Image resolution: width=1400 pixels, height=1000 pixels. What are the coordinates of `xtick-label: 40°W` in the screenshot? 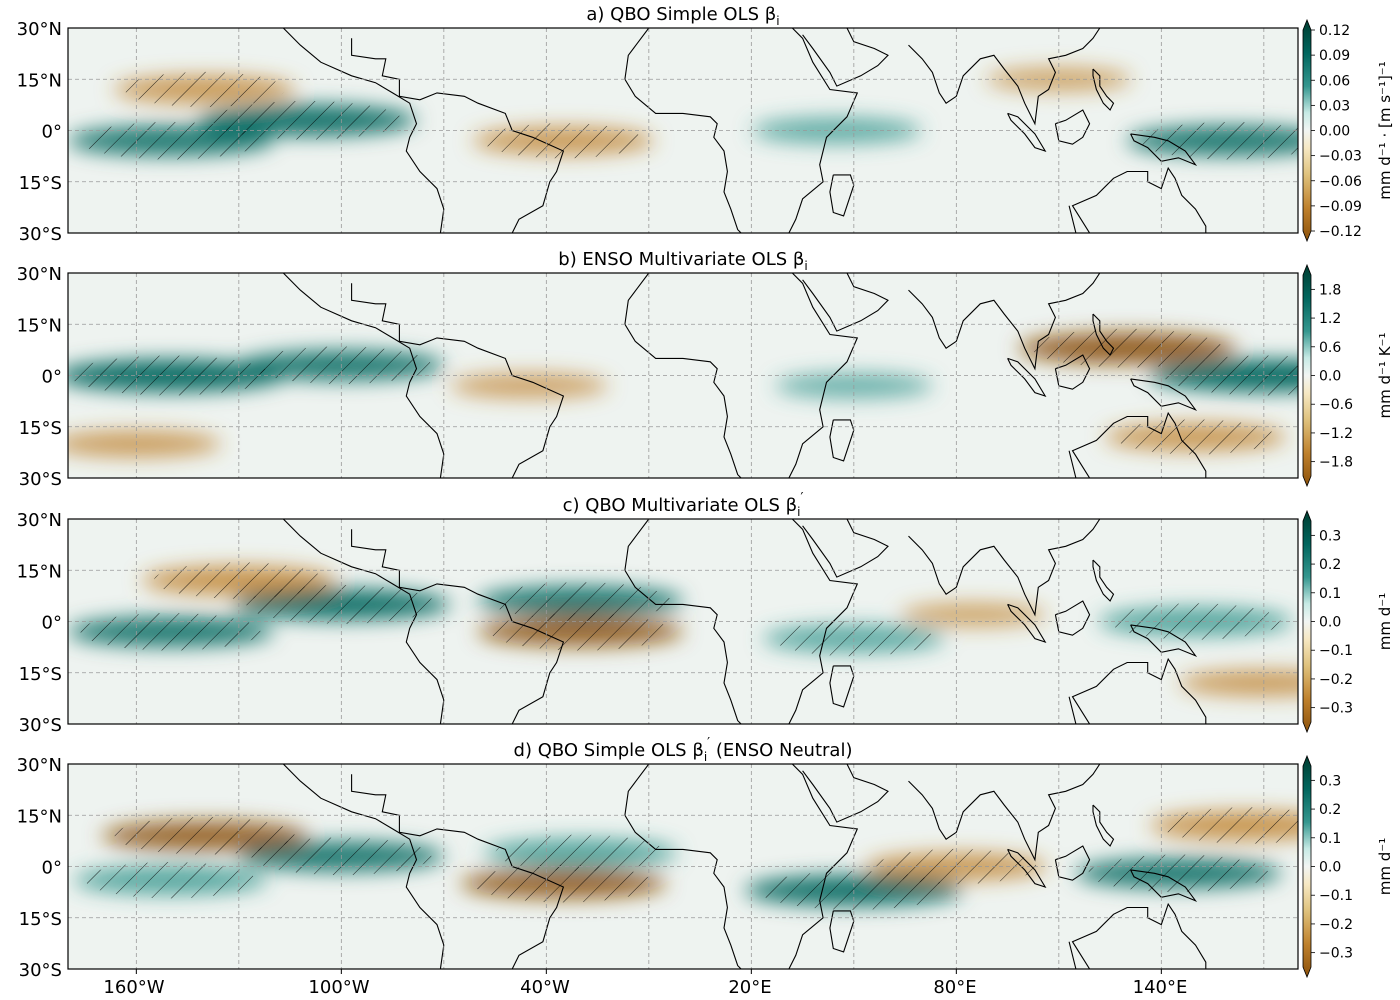 It's located at (545, 987).